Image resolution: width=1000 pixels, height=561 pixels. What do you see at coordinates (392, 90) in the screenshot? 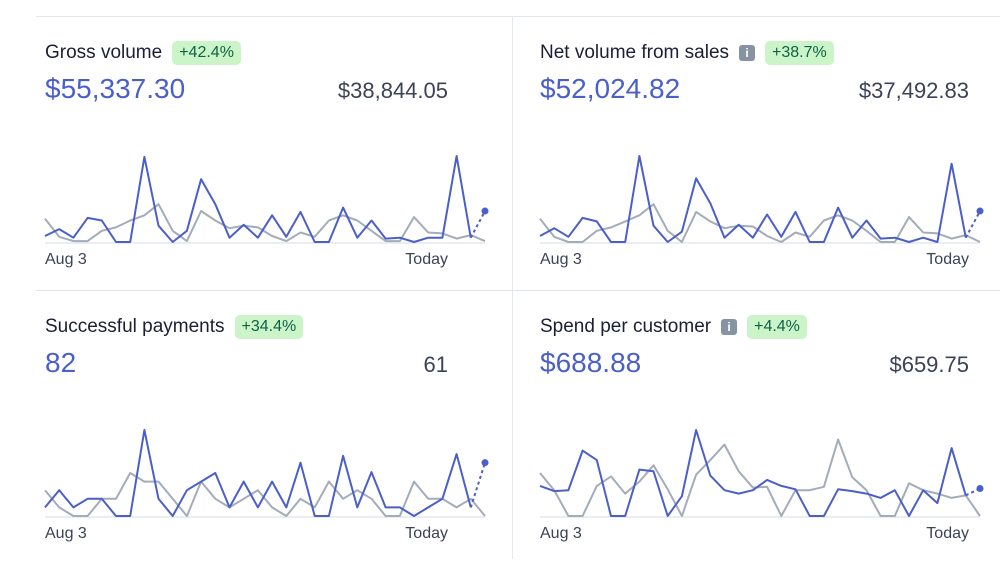
I see `previous-value: $38,844.05` at bounding box center [392, 90].